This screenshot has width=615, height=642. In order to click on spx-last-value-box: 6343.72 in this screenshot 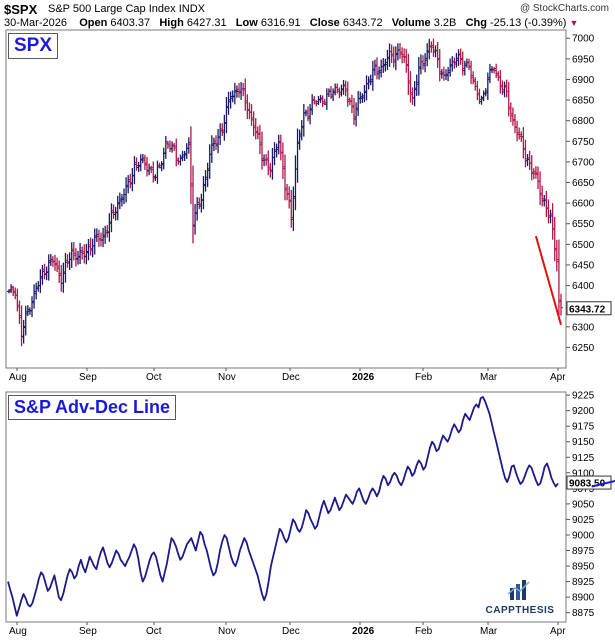, I will do `click(589, 308)`.